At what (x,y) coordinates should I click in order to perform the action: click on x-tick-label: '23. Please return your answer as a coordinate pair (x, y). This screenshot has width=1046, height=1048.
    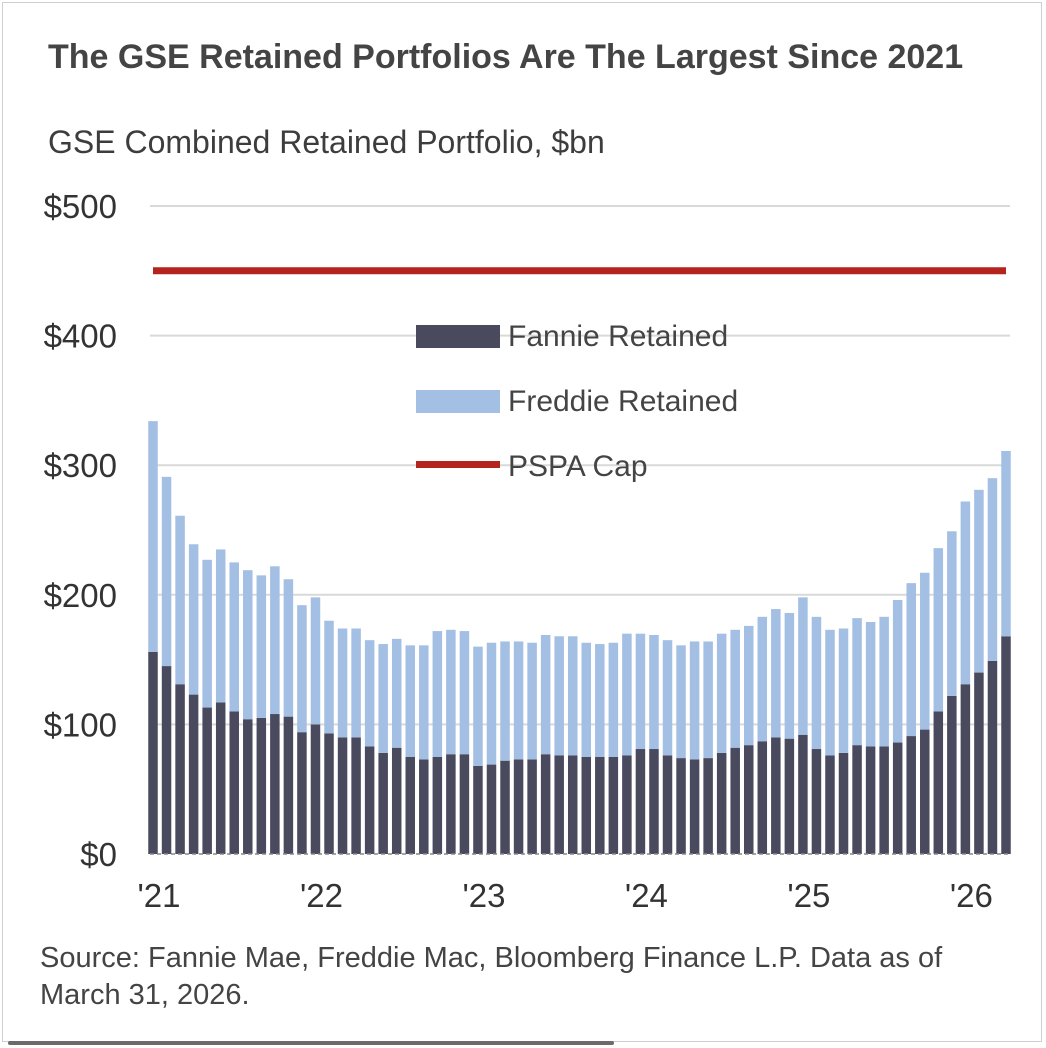
    Looking at the image, I should click on (483, 895).